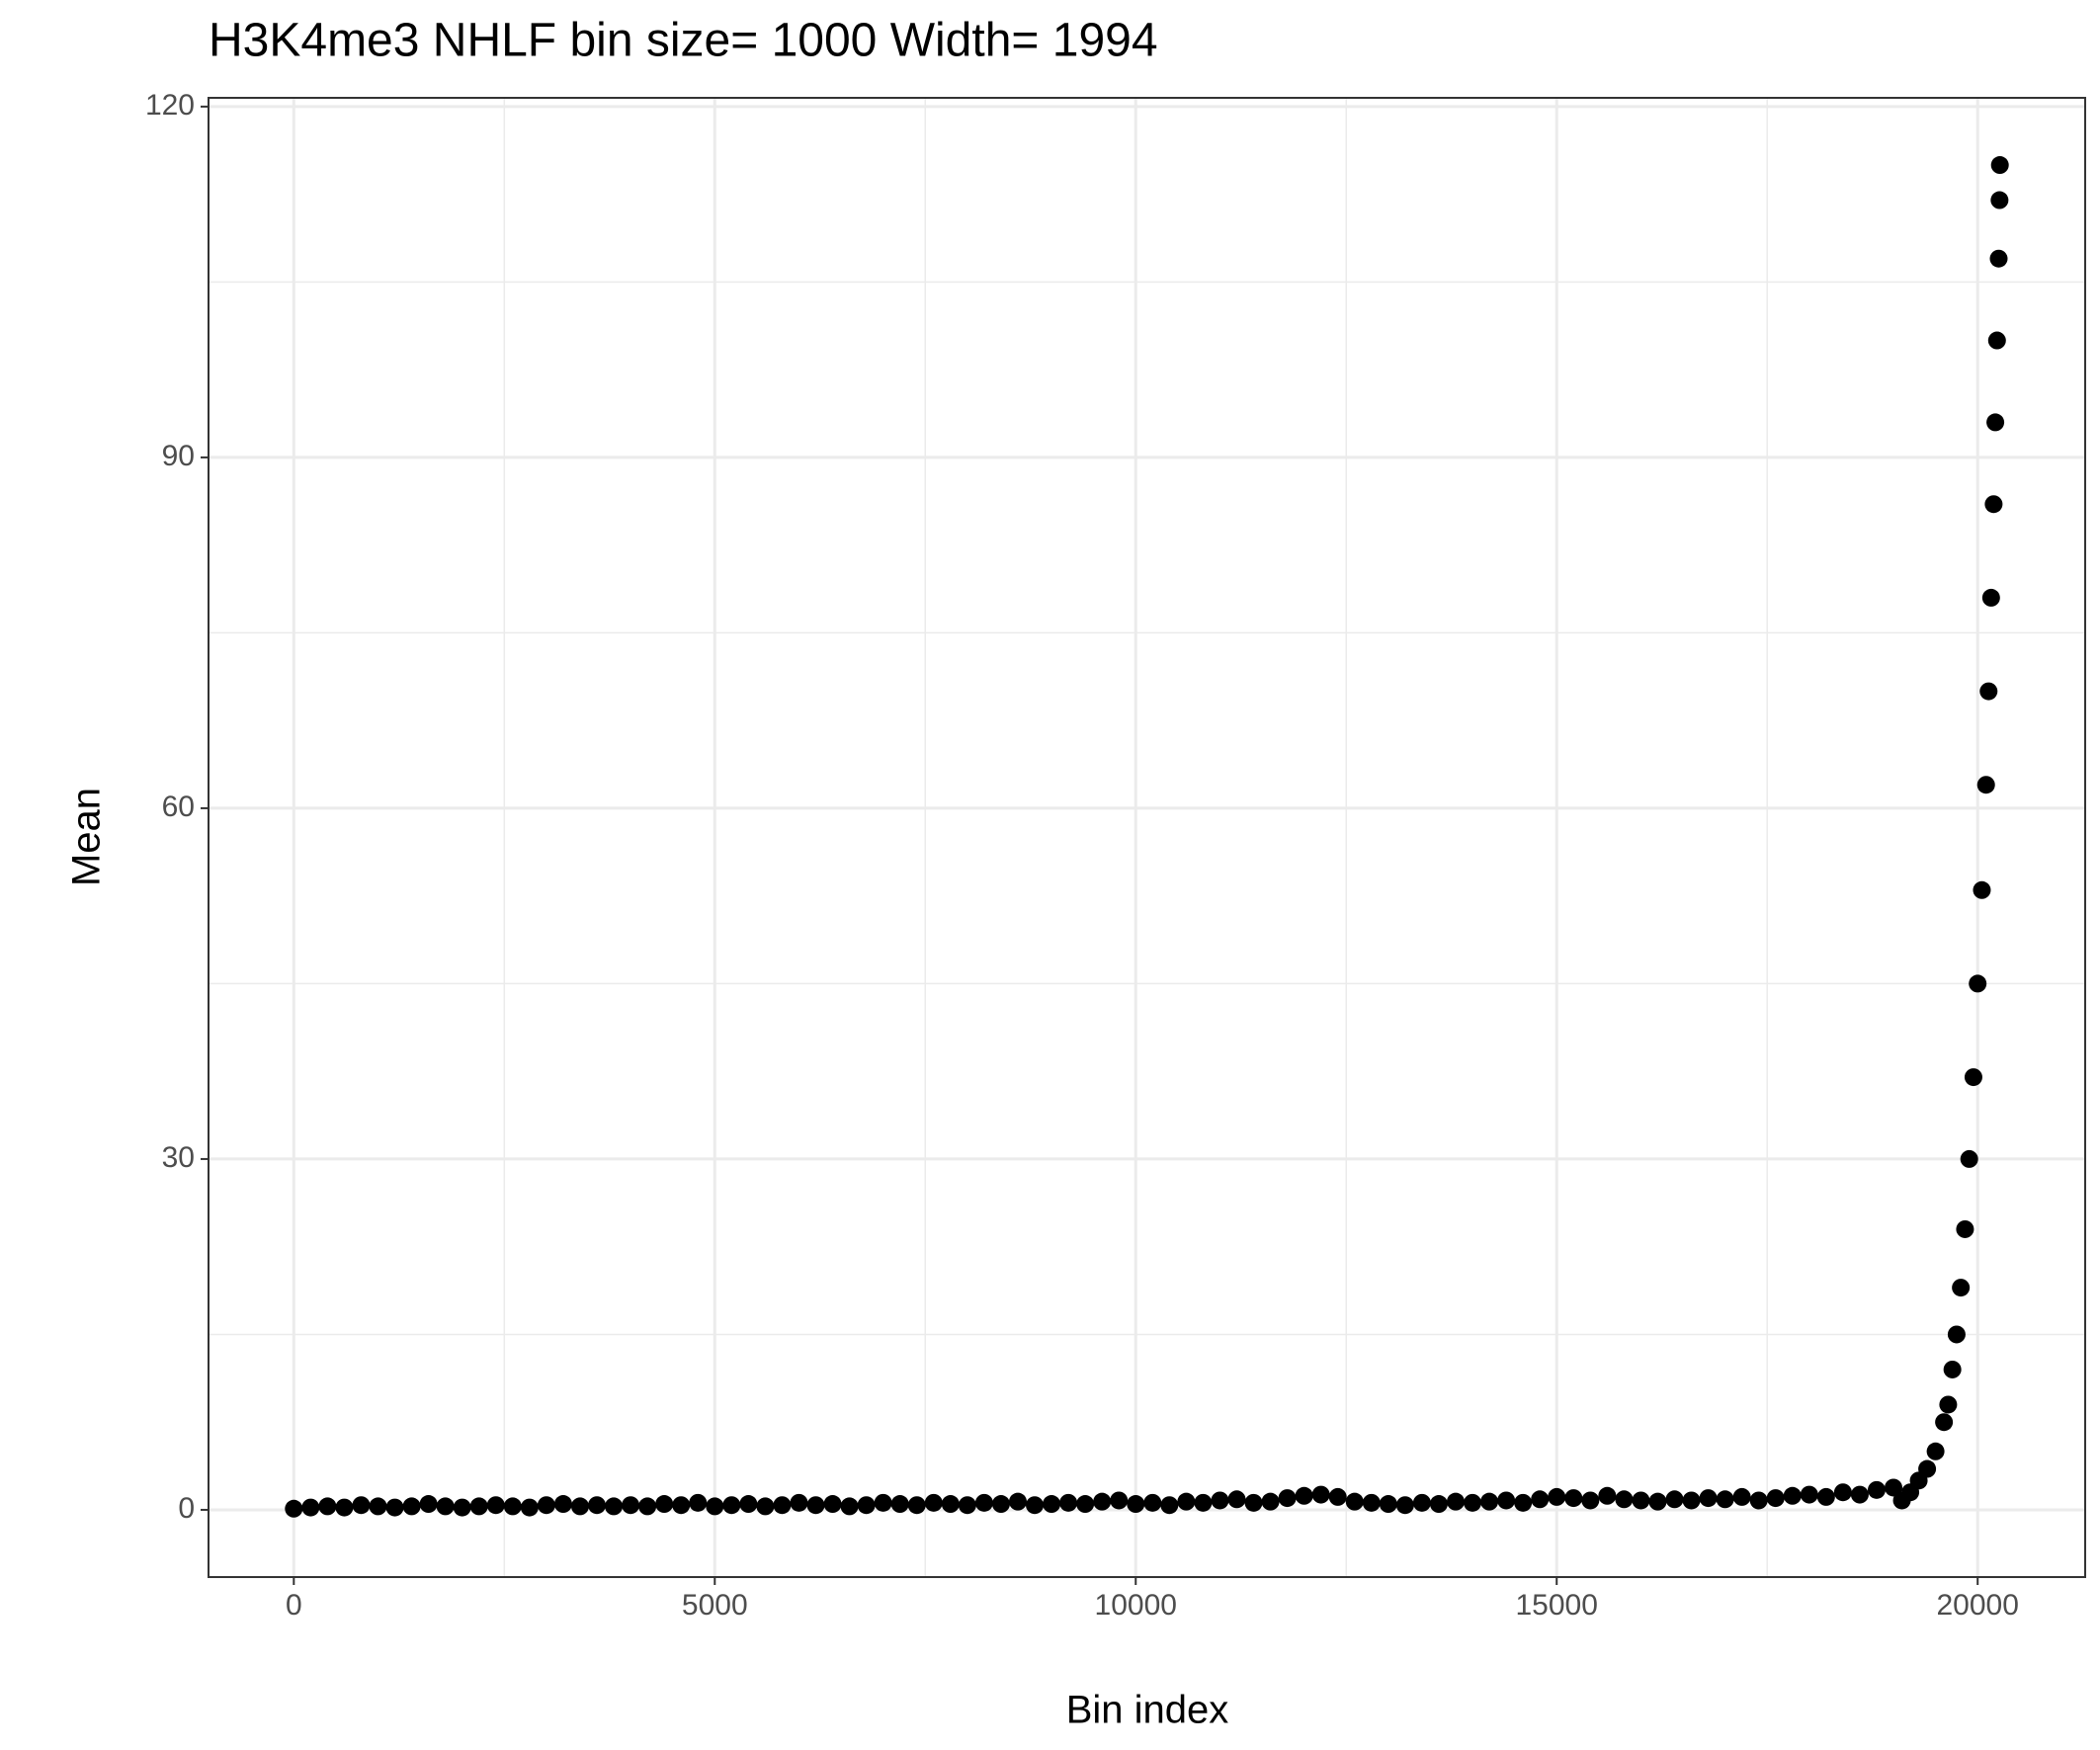  I want to click on y-tick-label: 120, so click(170, 105).